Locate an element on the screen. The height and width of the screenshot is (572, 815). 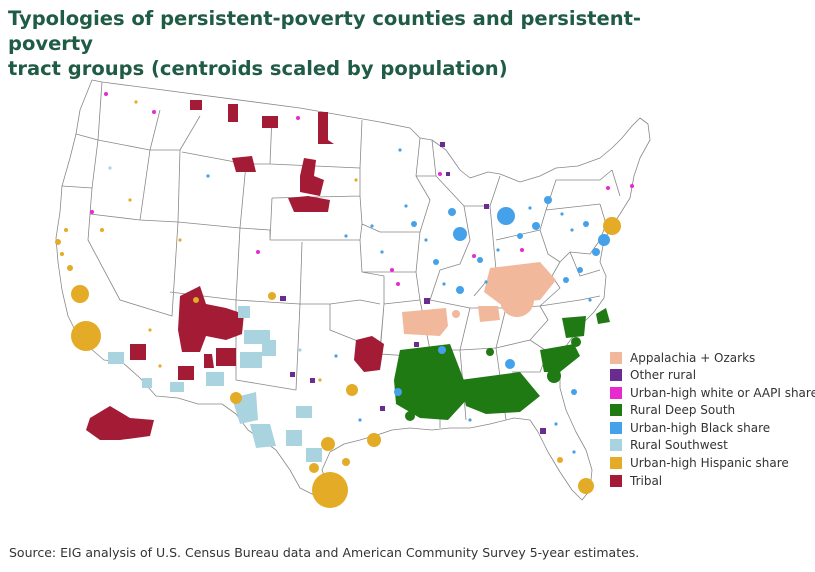
legend-item-hispanic: Urban-high Hispanic share is located at coordinates (712, 463).